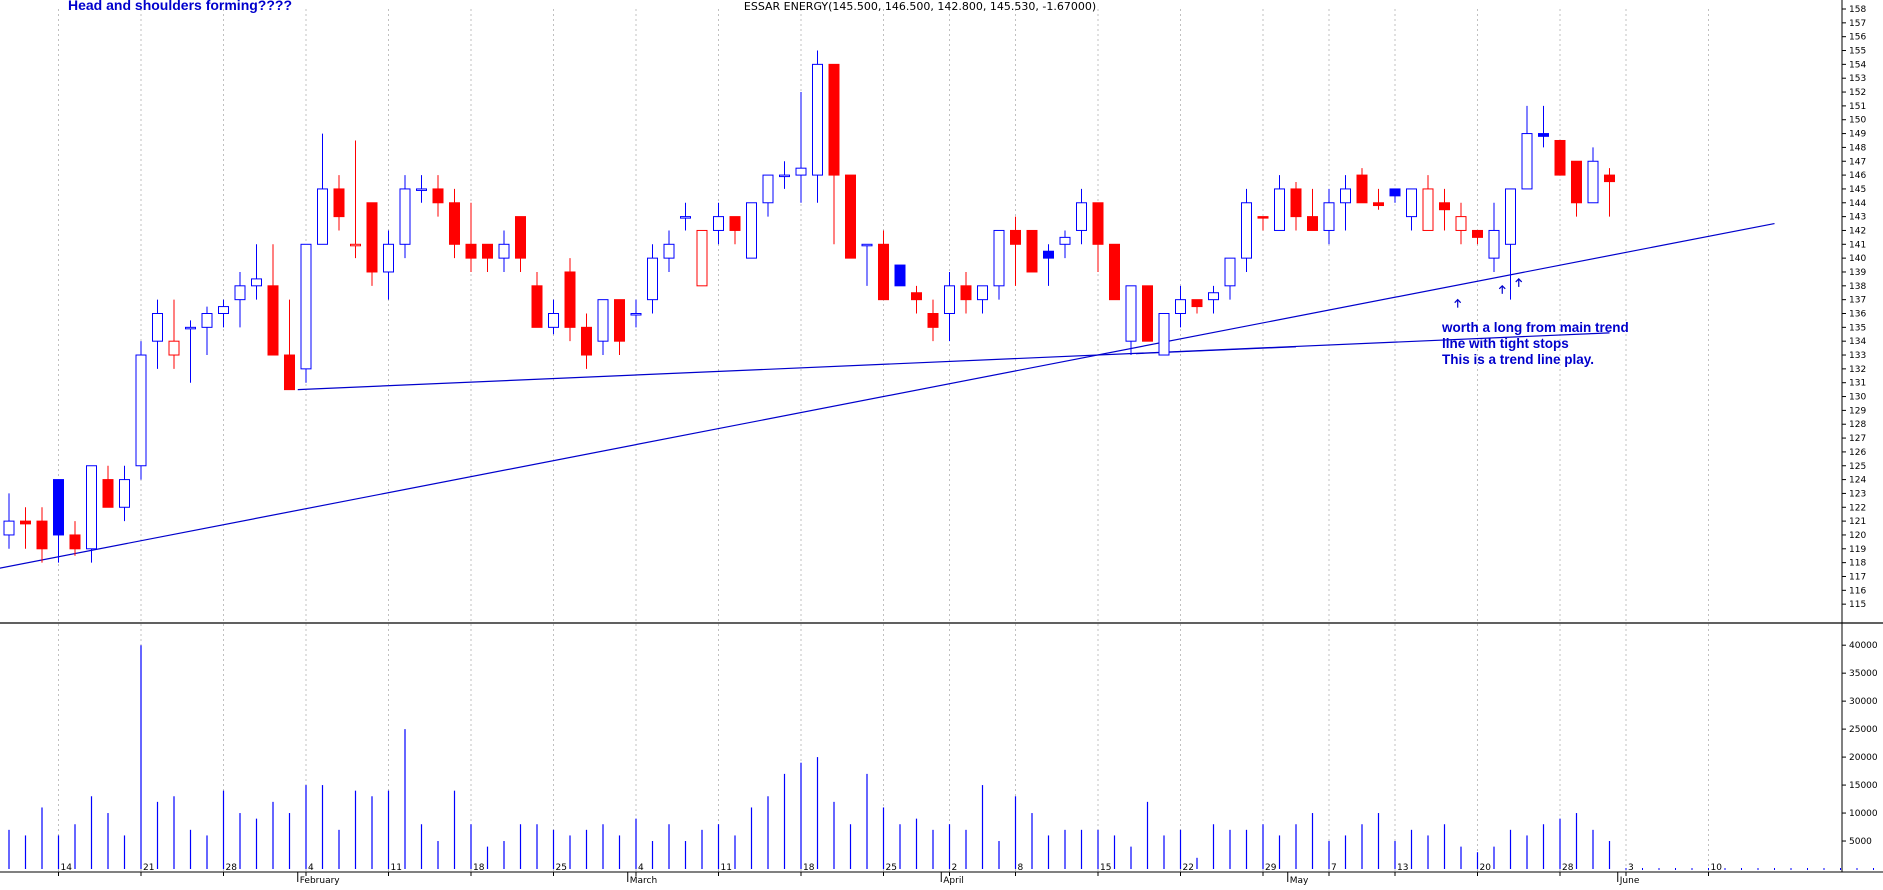 The width and height of the screenshot is (1883, 890). What do you see at coordinates (1857, 38) in the screenshot?
I see `price-tick-label: 156` at bounding box center [1857, 38].